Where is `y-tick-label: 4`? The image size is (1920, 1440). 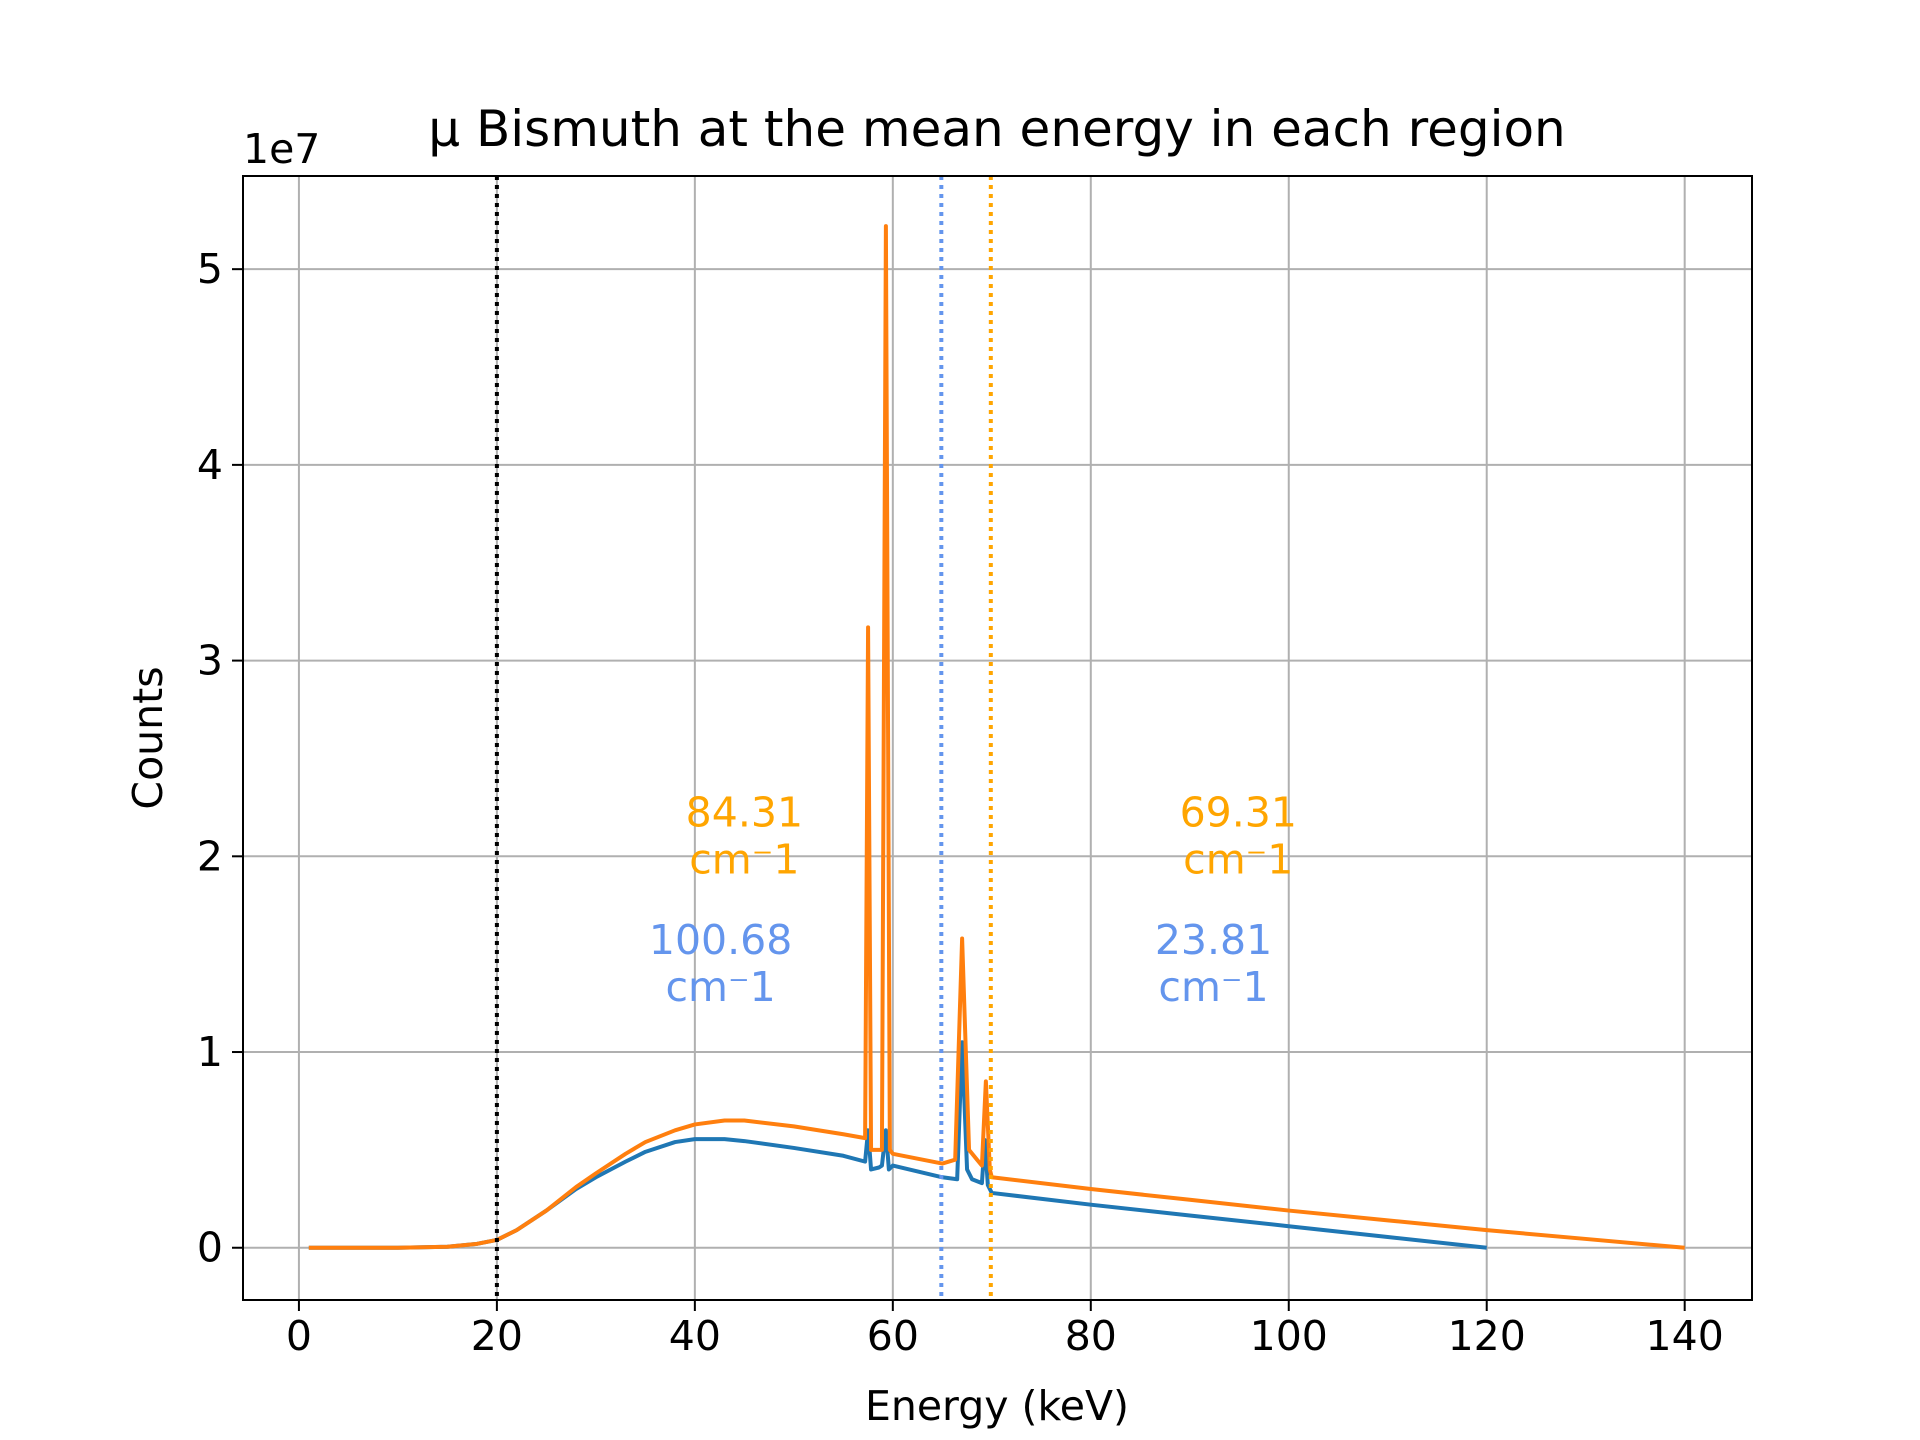 y-tick-label: 4 is located at coordinates (210, 465).